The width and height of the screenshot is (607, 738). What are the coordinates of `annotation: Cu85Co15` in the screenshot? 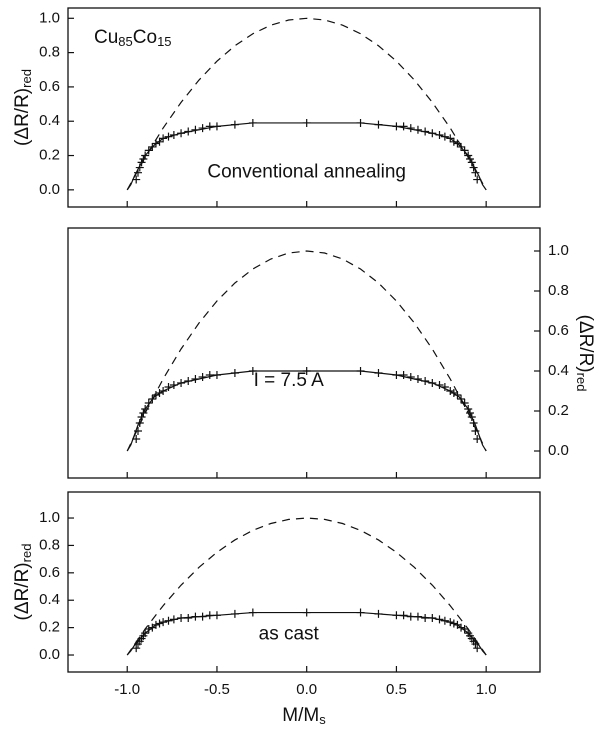 It's located at (133, 38).